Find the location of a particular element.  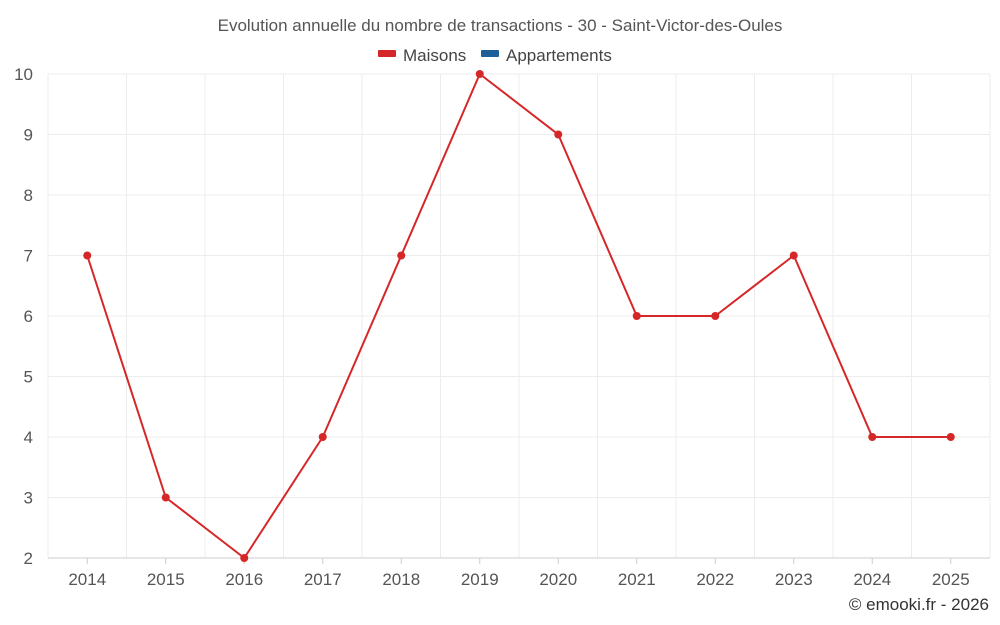

credit-text: © emooki.fr - 2026 is located at coordinates (919, 604).